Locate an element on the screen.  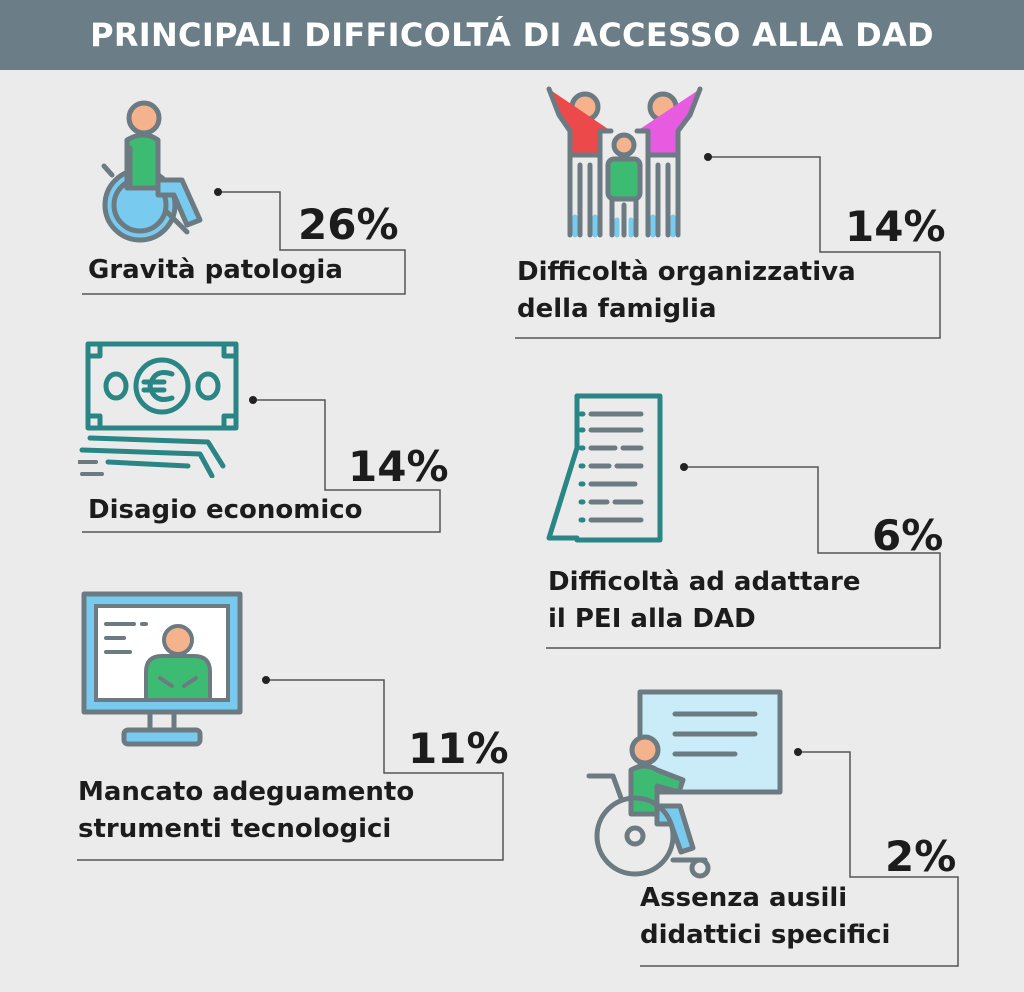
label-2-line2: della famiglia is located at coordinates (617, 309).